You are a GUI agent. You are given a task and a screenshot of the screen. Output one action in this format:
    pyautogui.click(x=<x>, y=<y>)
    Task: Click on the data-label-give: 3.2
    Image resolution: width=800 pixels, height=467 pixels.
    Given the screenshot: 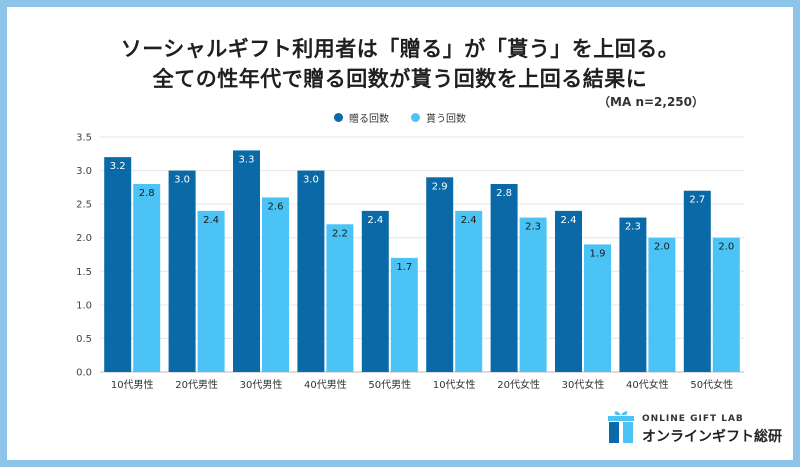 What is the action you would take?
    pyautogui.click(x=118, y=166)
    